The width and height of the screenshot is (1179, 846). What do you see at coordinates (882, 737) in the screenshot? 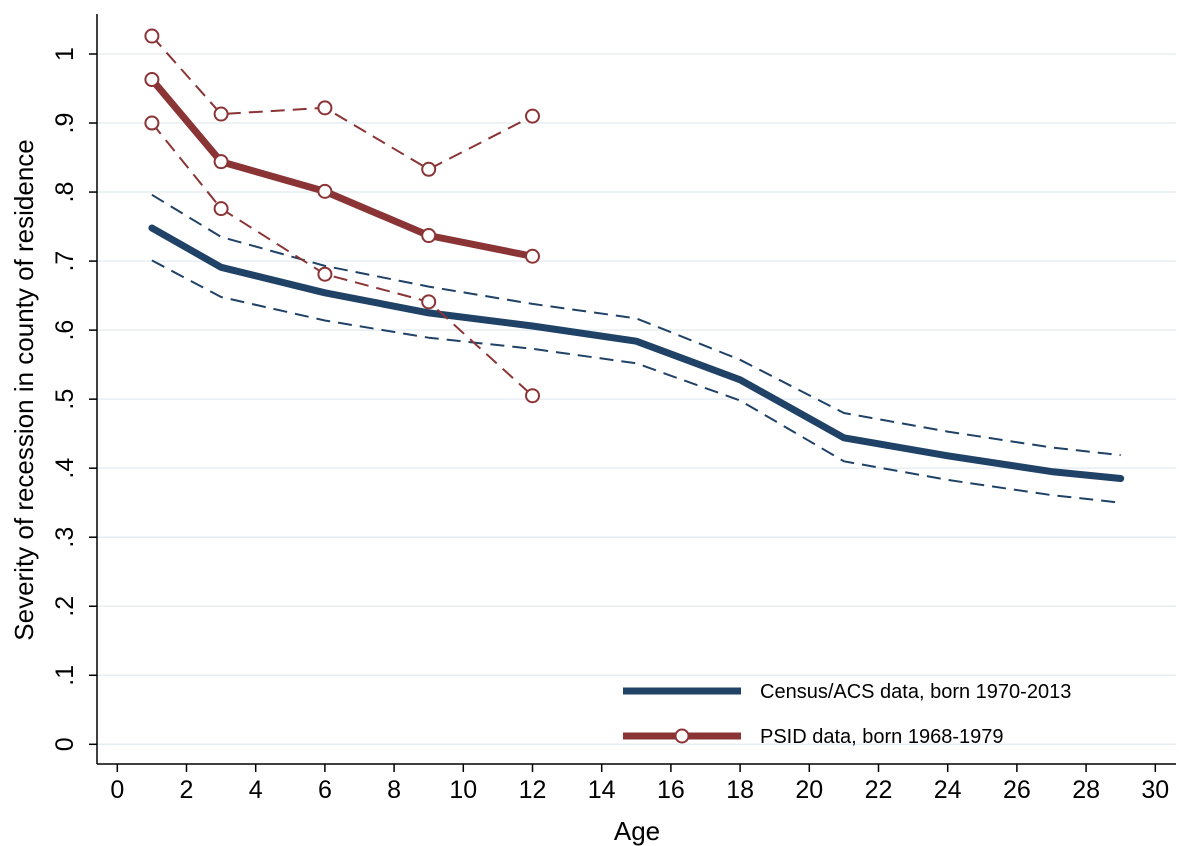
I see `legend-label-psid: PSID data, born 1968-1979` at bounding box center [882, 737].